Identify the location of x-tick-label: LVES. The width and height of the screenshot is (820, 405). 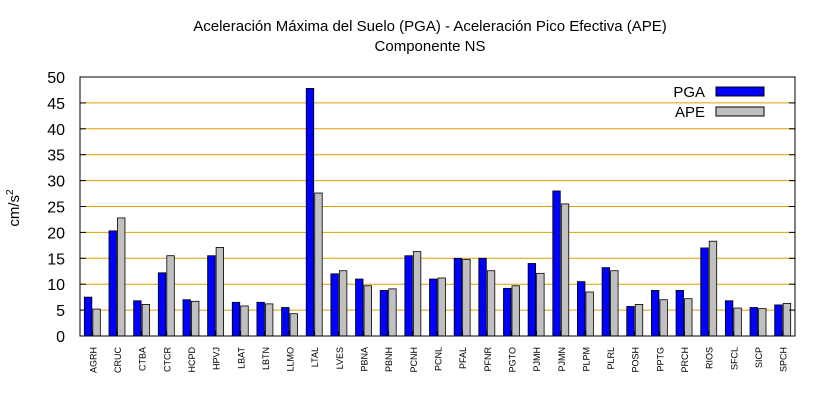
(340, 358).